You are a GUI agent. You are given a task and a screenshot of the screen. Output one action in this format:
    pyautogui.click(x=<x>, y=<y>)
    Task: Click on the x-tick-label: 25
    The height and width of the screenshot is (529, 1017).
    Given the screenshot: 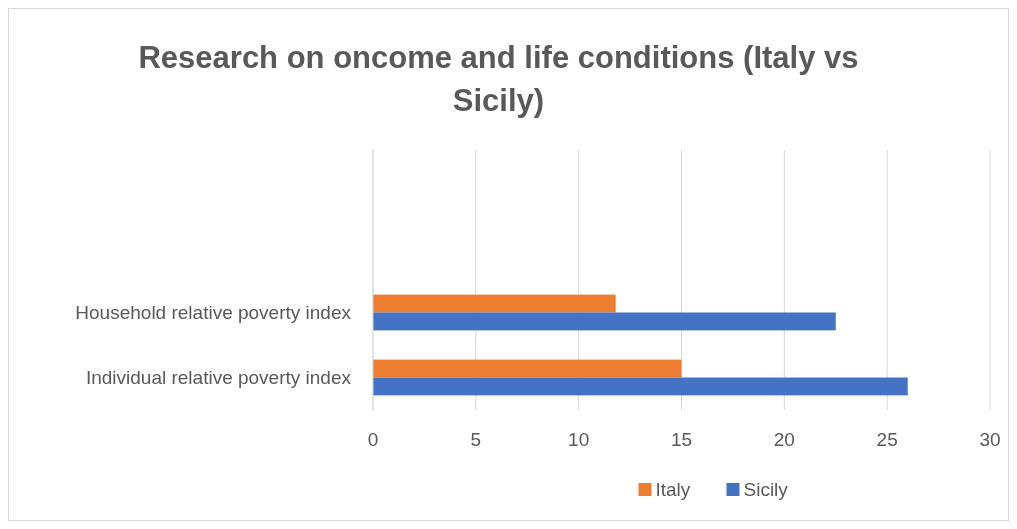 What is the action you would take?
    pyautogui.click(x=887, y=439)
    